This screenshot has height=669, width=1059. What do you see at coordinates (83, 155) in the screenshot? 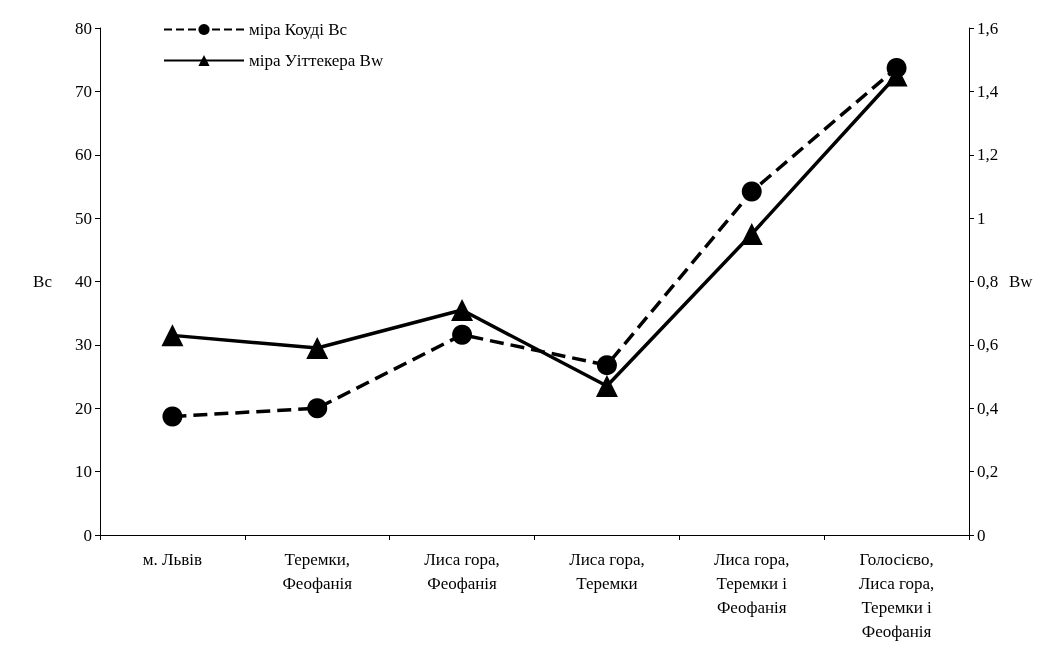
I see `y-tick-label: 60` at bounding box center [83, 155].